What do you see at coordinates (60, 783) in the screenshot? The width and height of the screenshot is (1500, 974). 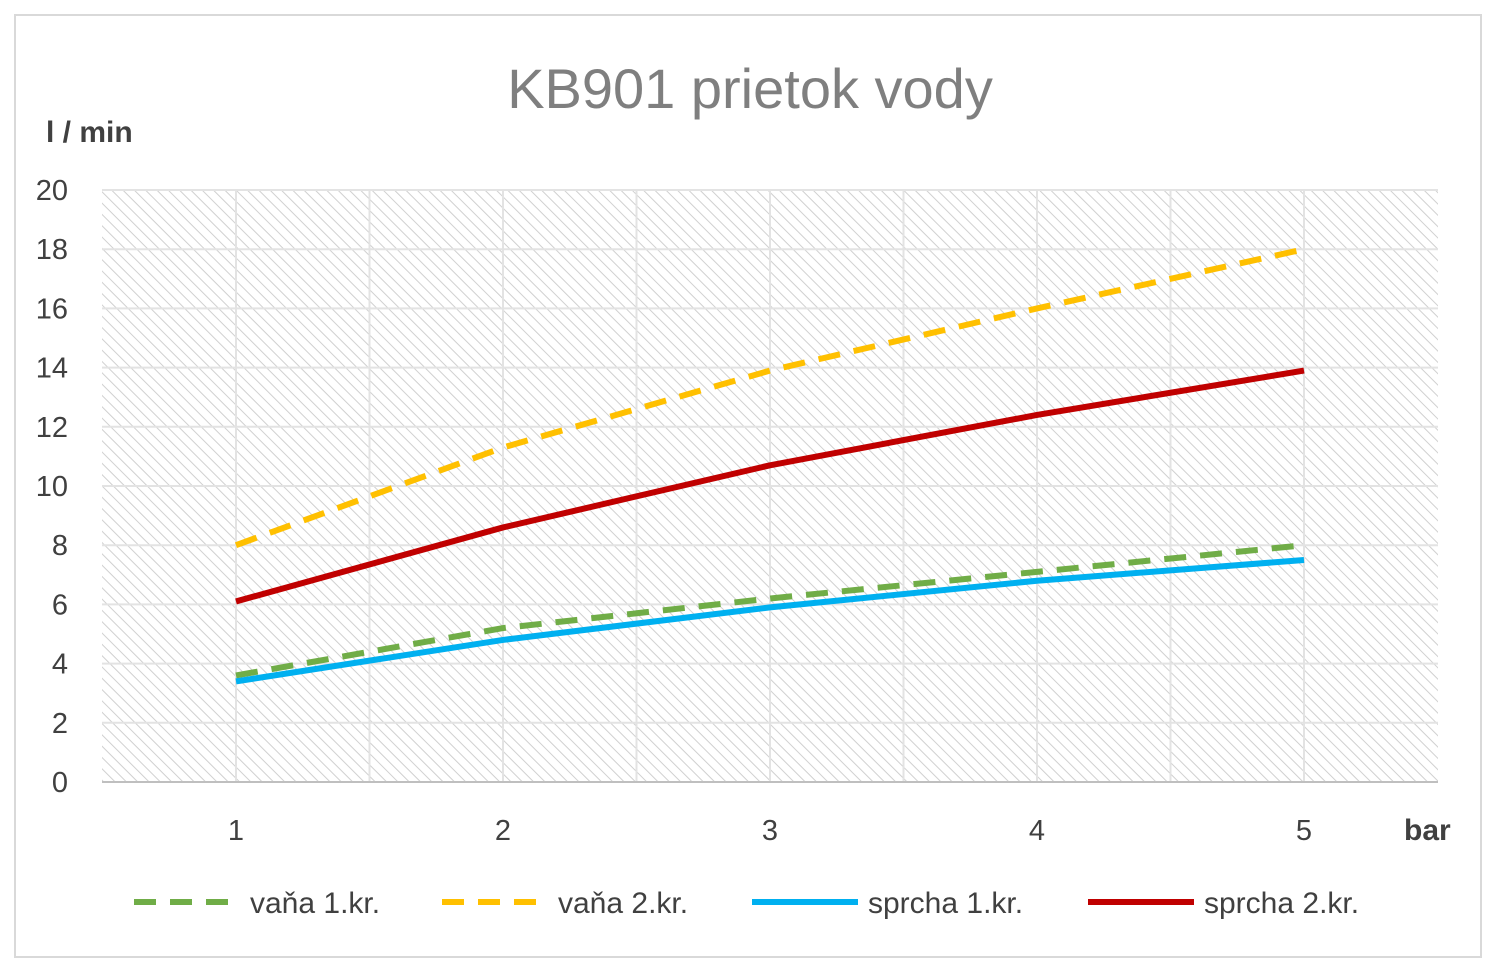 I see `y-tick-label: 0` at bounding box center [60, 783].